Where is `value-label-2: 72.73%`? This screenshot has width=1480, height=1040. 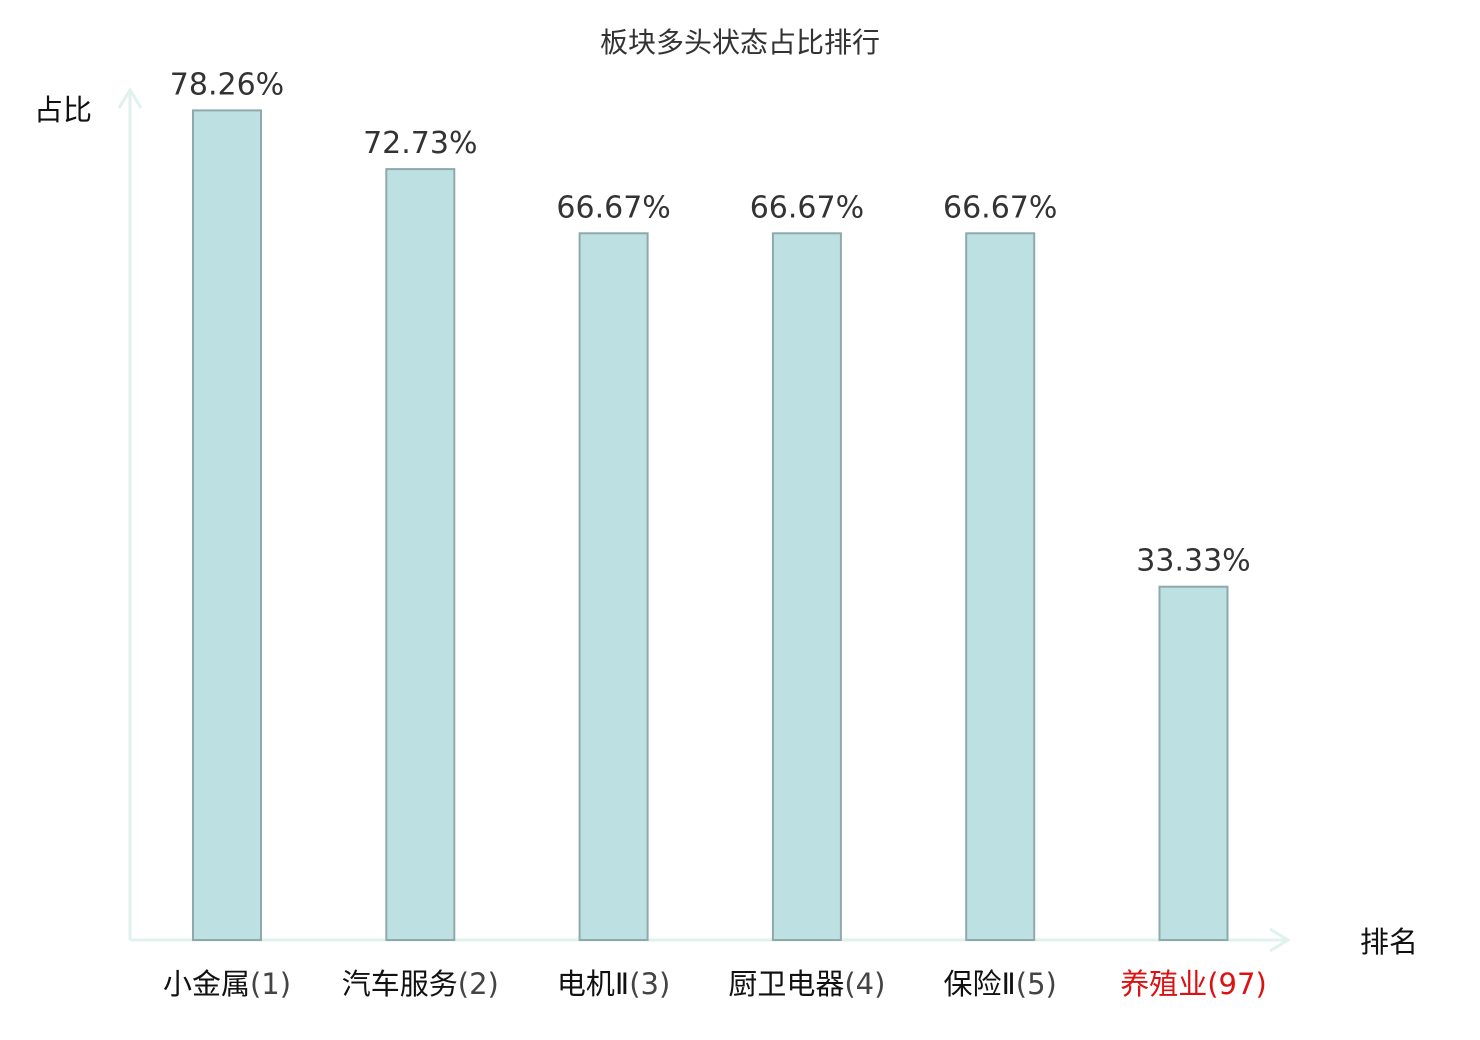
value-label-2: 72.73% is located at coordinates (420, 143).